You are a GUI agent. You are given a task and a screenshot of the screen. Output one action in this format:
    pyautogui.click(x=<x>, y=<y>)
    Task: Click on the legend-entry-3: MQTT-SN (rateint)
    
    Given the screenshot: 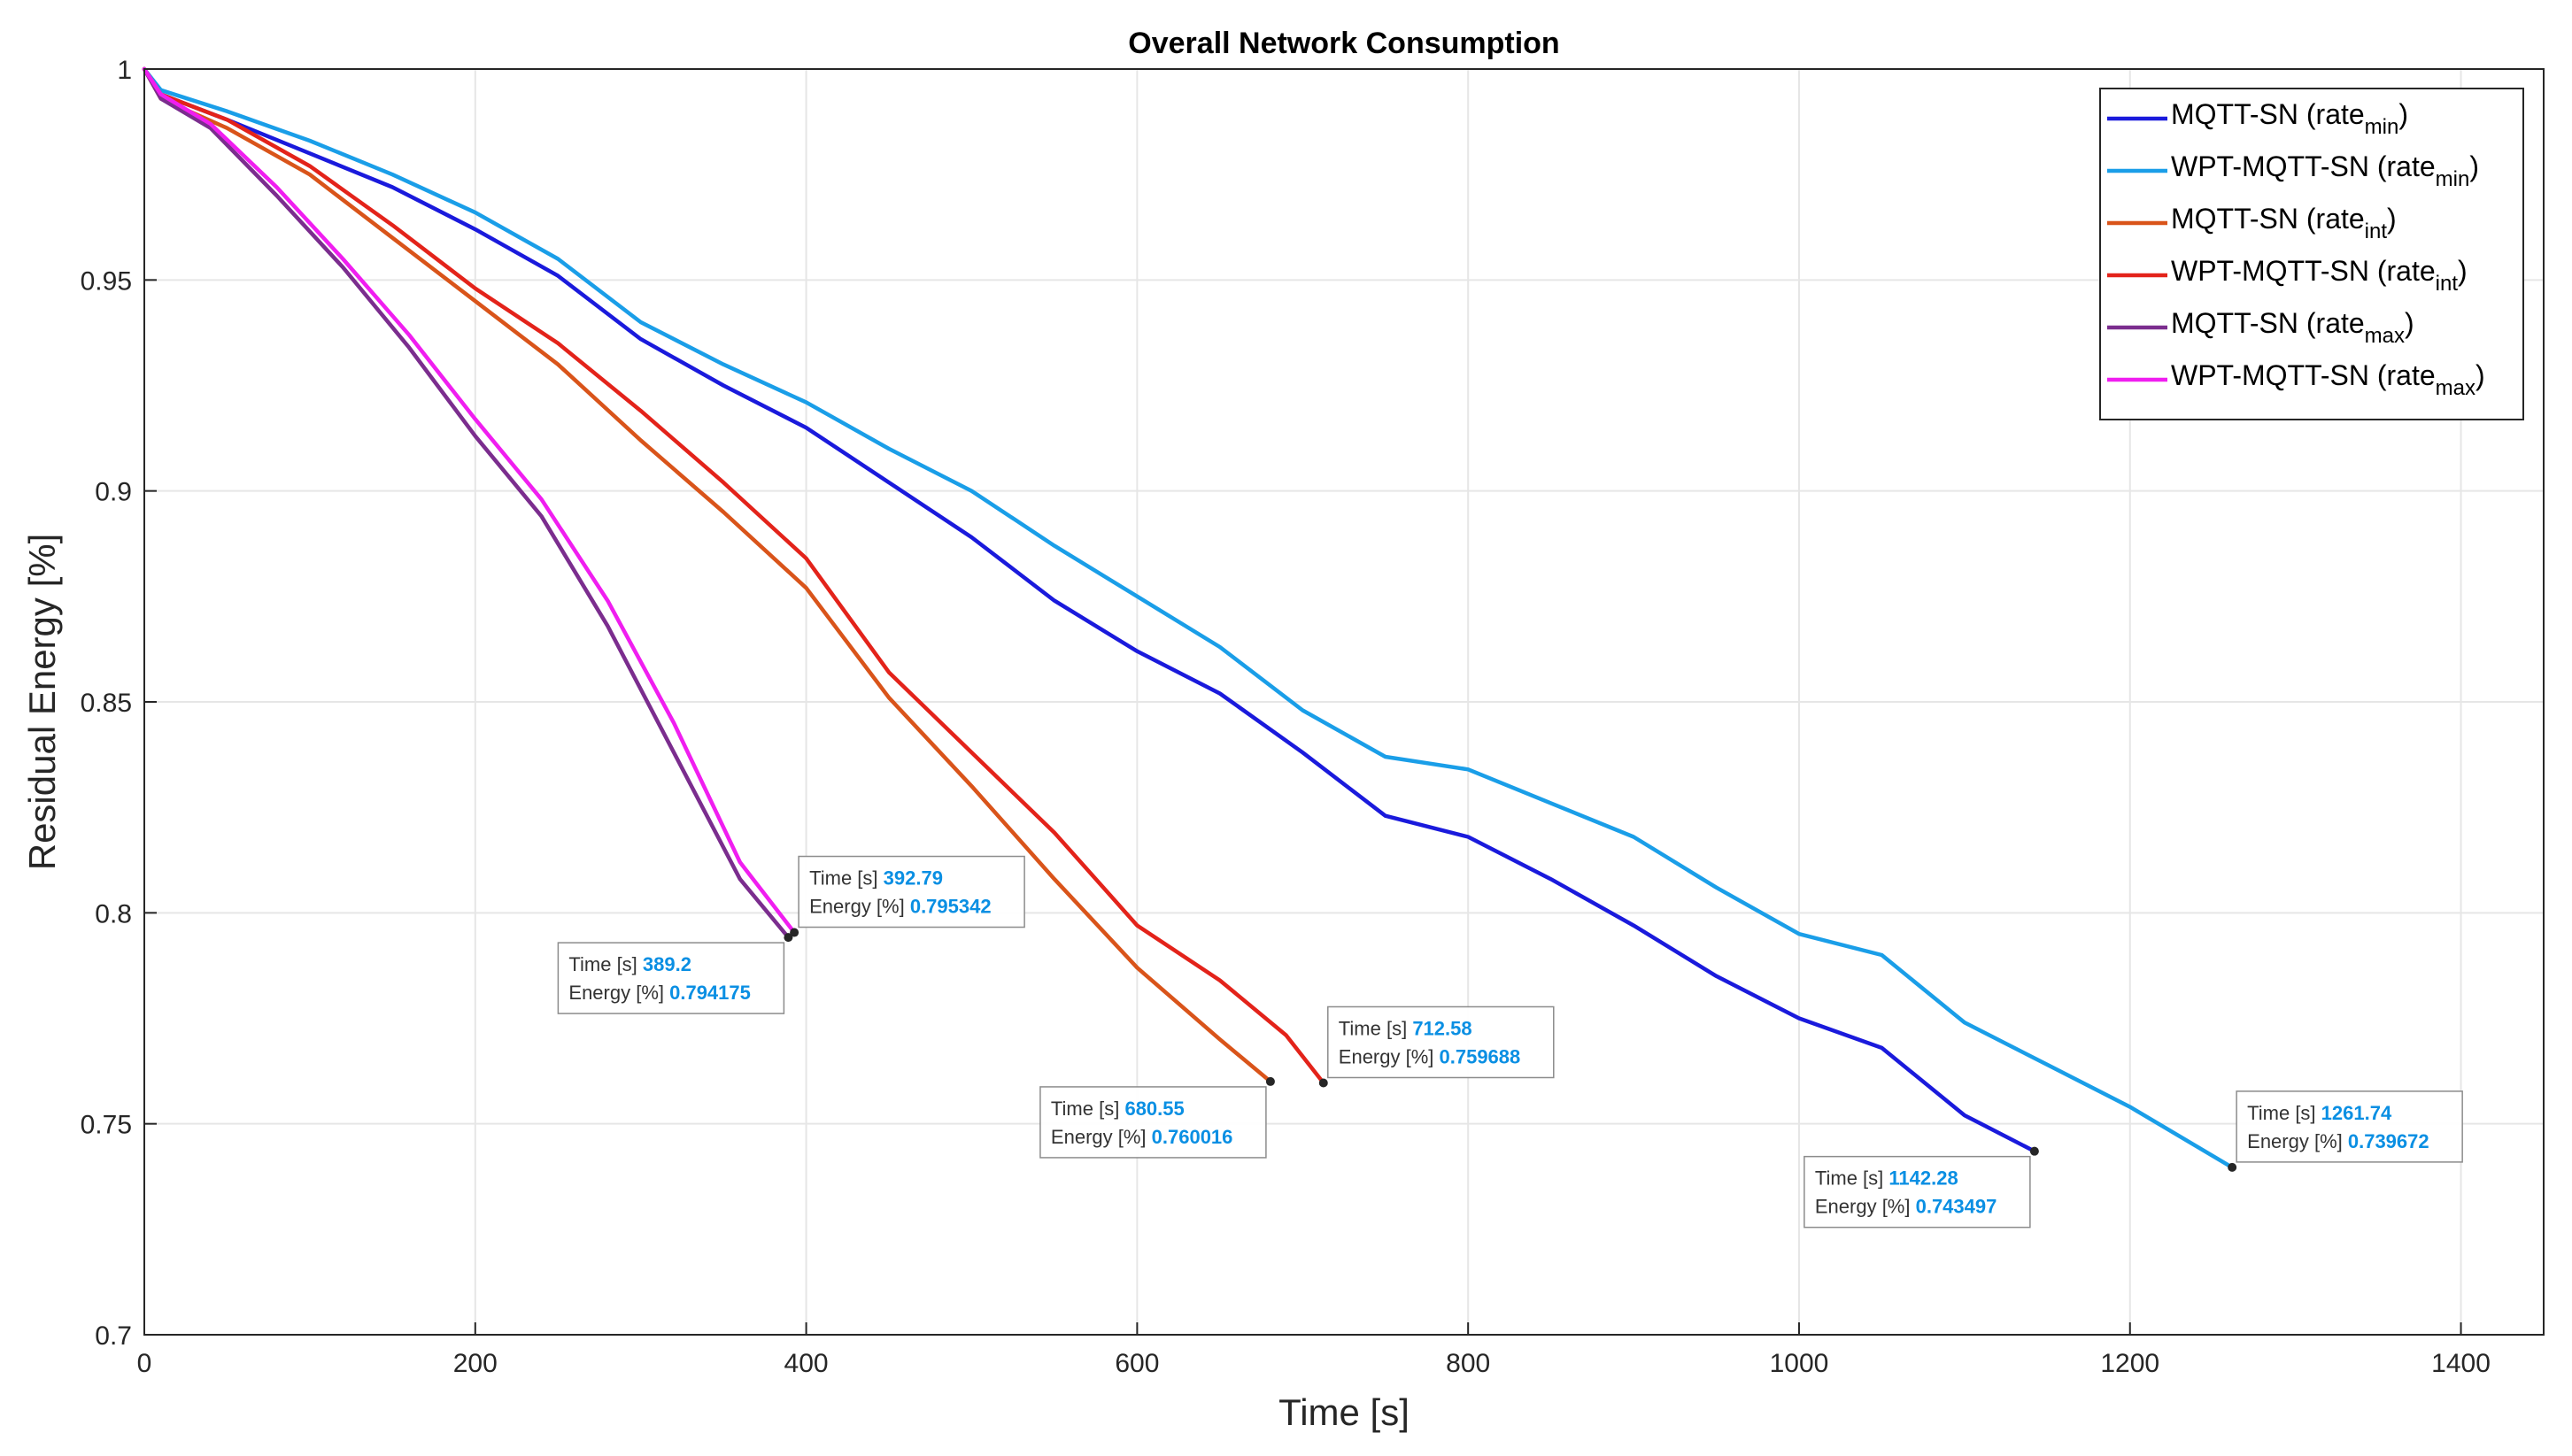 What is the action you would take?
    pyautogui.click(x=2252, y=223)
    